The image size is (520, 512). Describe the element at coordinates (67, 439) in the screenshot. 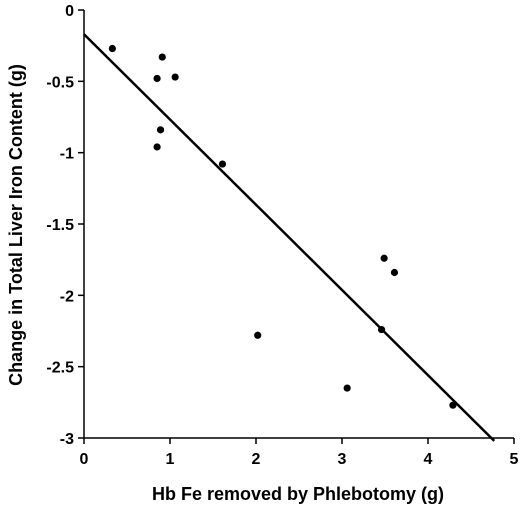

I see `y-tick-label: -3` at that location.